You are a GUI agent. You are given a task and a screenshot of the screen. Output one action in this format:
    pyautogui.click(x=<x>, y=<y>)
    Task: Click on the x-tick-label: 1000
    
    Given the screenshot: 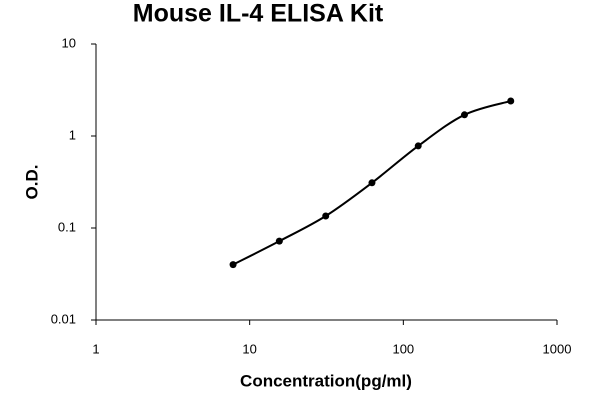 What is the action you would take?
    pyautogui.click(x=557, y=348)
    